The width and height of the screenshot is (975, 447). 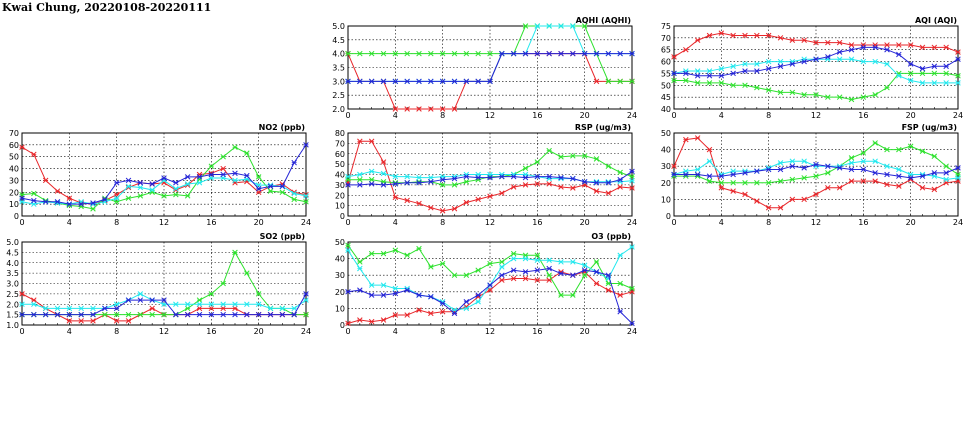 What do you see at coordinates (14, 180) in the screenshot?
I see `y-tick-label: 30` at bounding box center [14, 180].